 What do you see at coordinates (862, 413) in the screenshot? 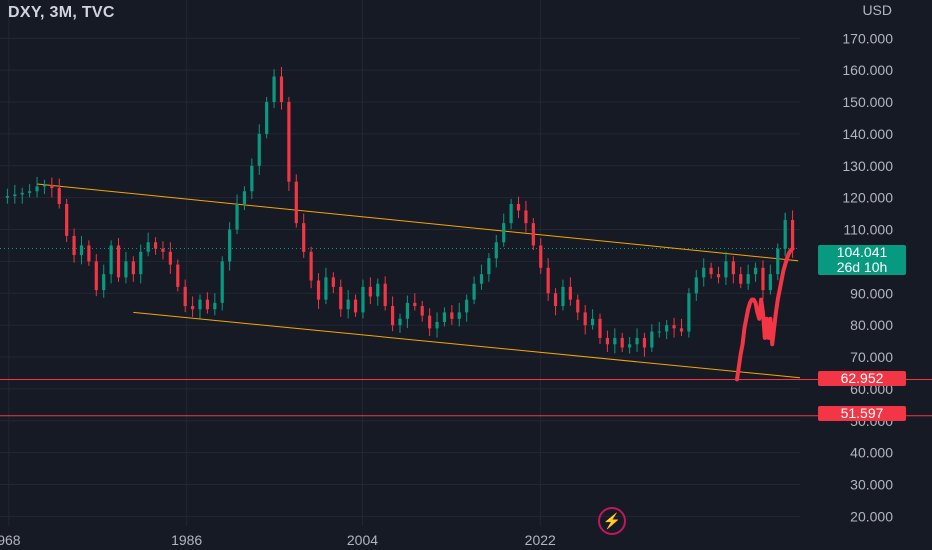
I see `level-tag-b: 51.597` at bounding box center [862, 413].